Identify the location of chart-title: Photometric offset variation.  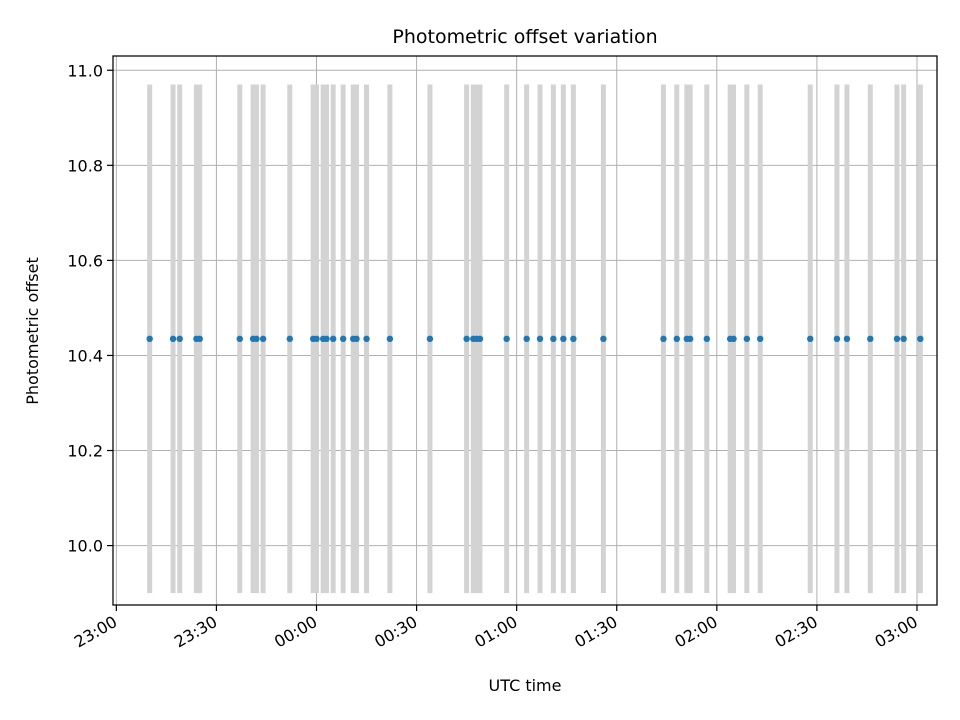
(524, 37).